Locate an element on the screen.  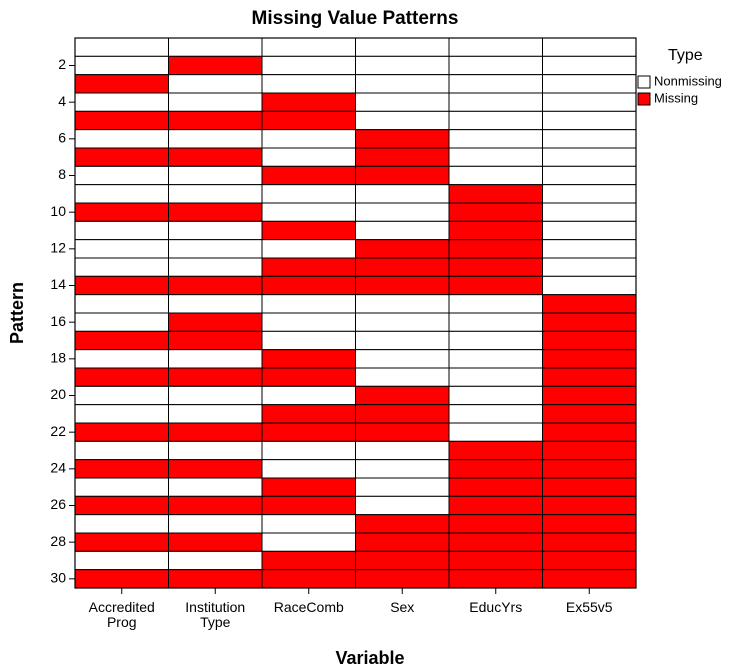
y-tick-label: 10 is located at coordinates (58, 211).